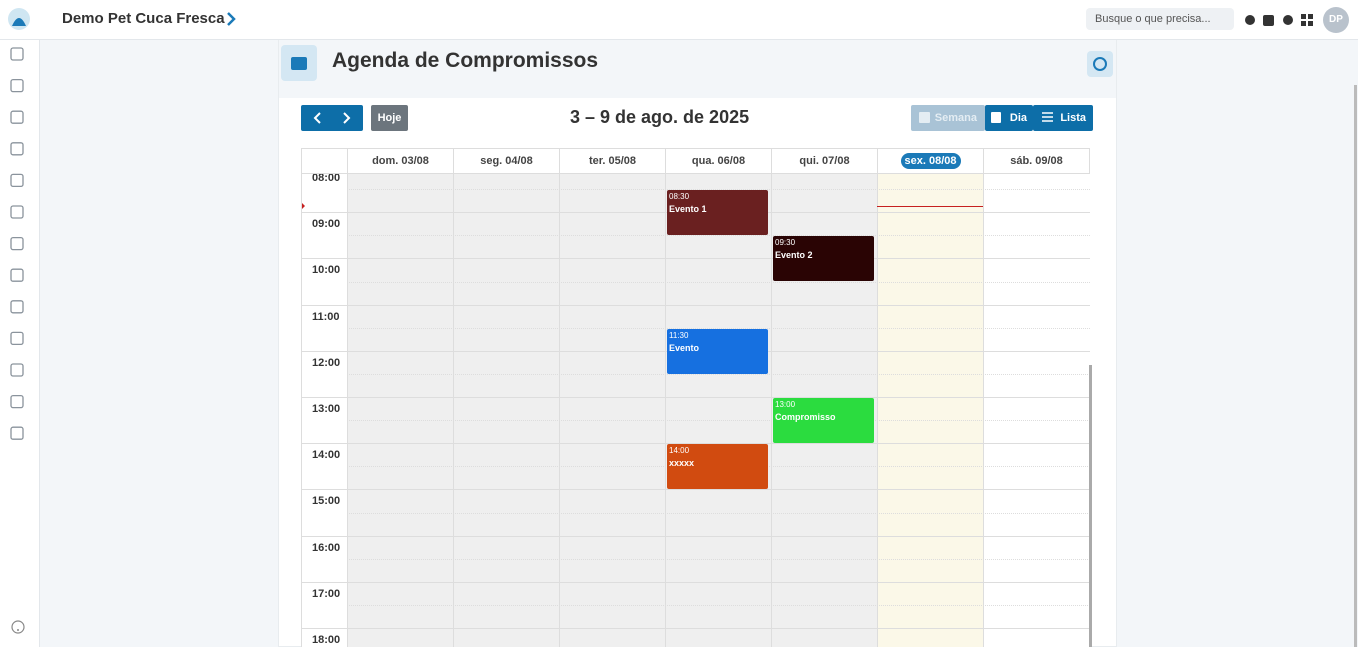 Image resolution: width=1358 pixels, height=647 pixels. I want to click on event: 08:30 Evento 1, so click(717, 213).